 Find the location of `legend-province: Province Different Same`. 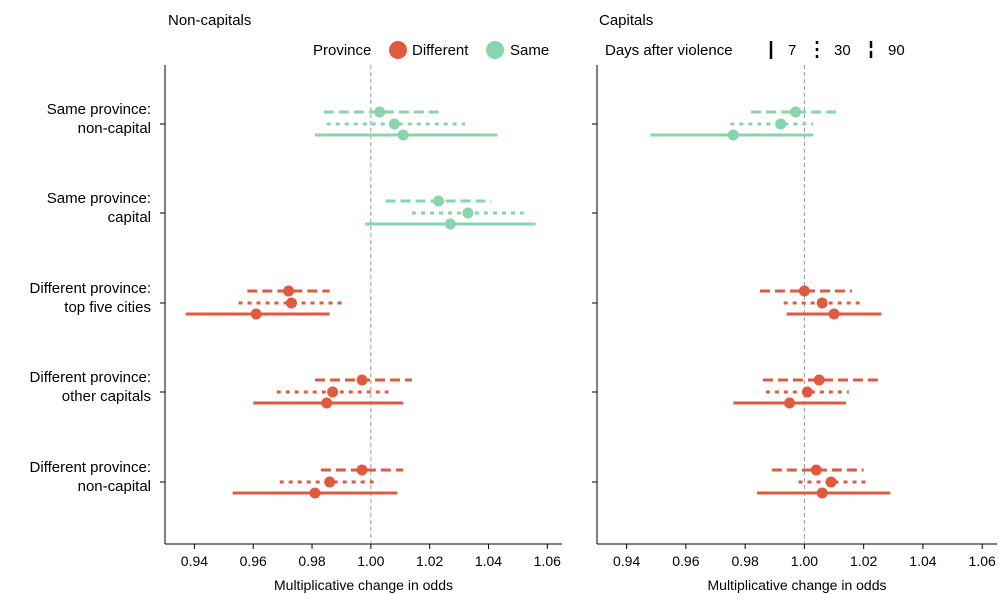

legend-province: Province Different Same is located at coordinates (431, 50).